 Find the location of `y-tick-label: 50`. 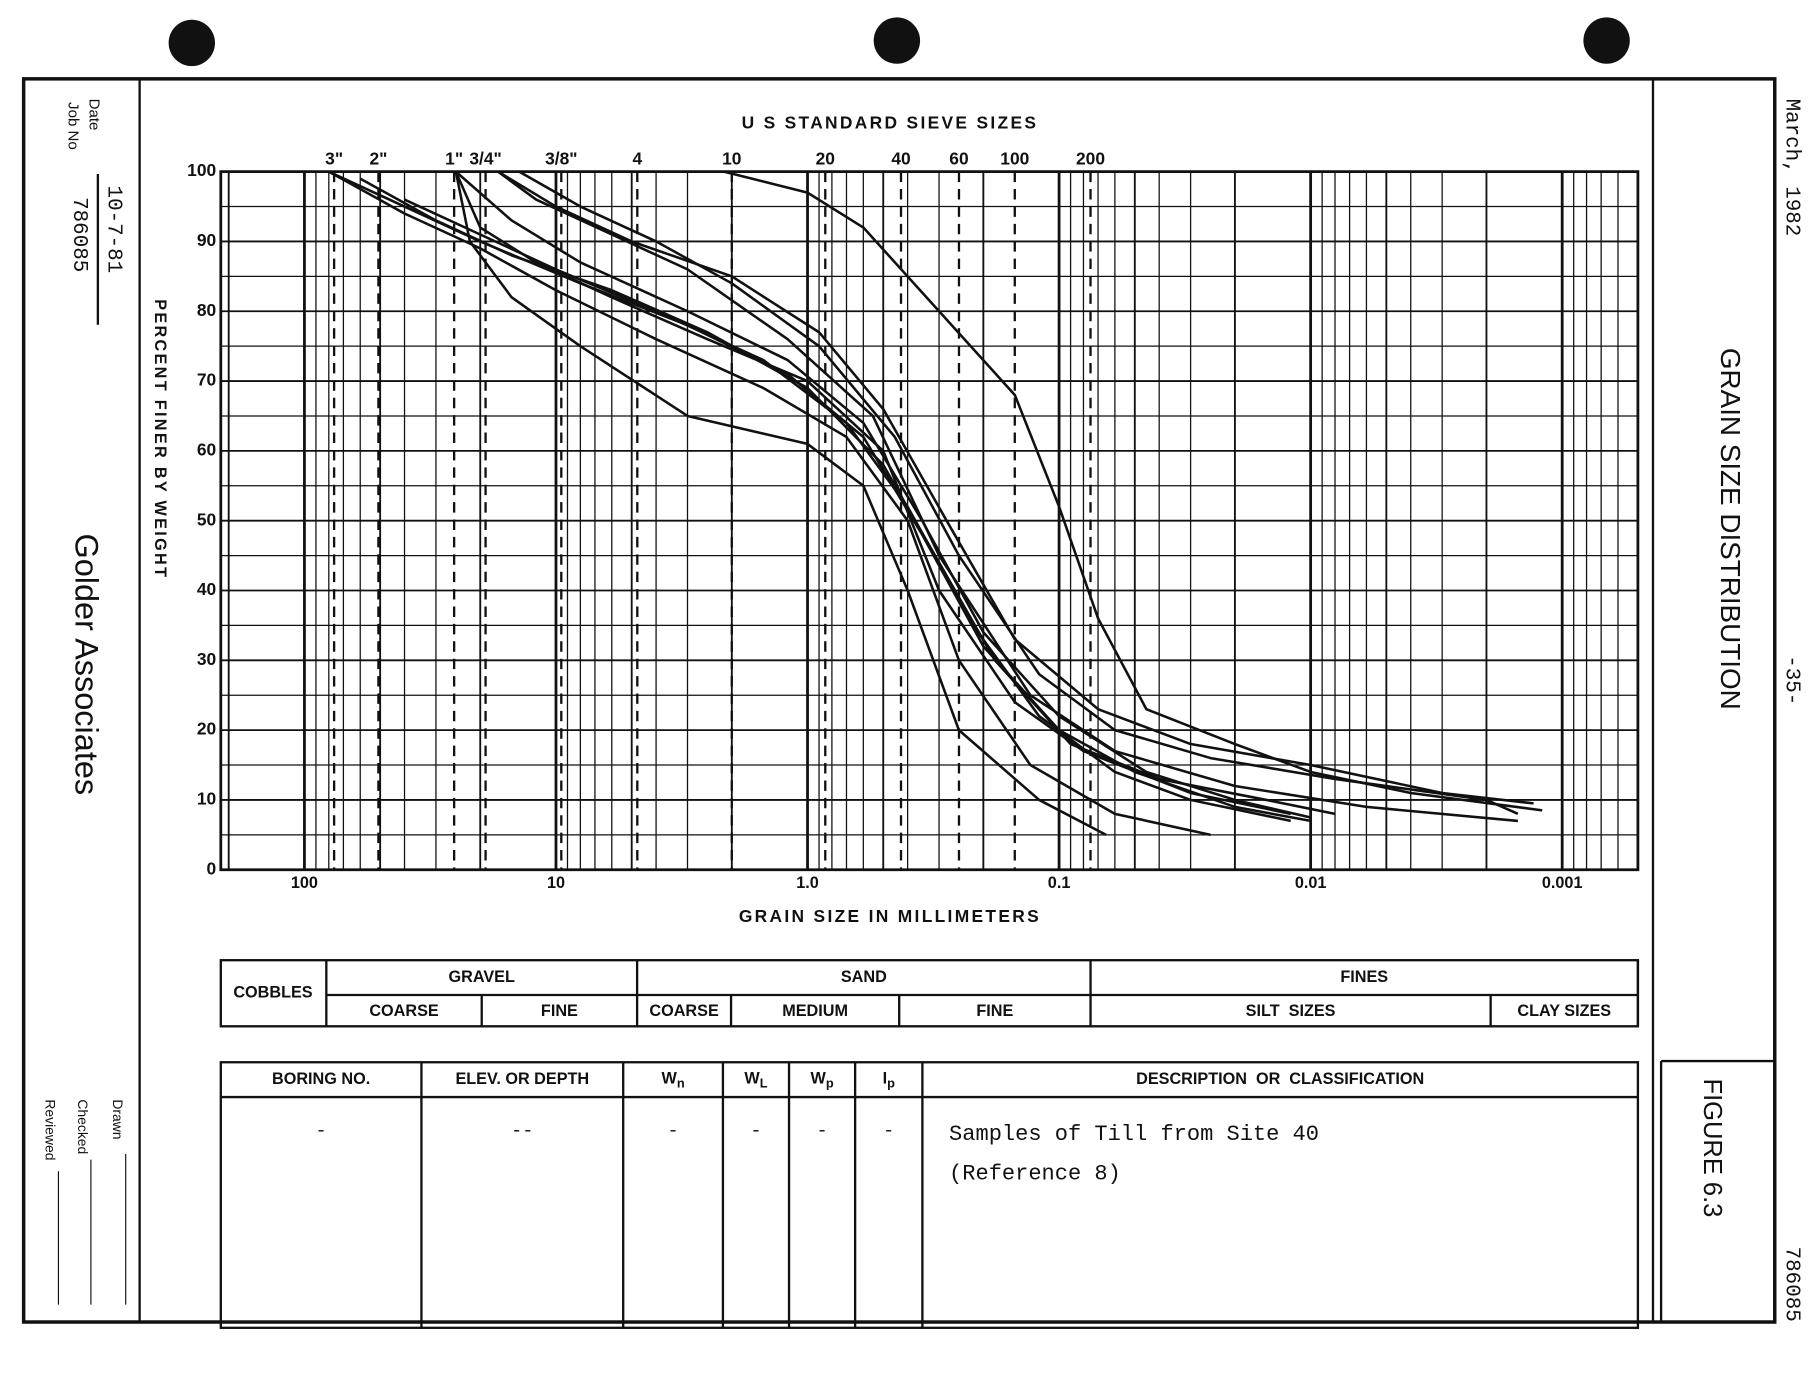

y-tick-label: 50 is located at coordinates (206, 519).